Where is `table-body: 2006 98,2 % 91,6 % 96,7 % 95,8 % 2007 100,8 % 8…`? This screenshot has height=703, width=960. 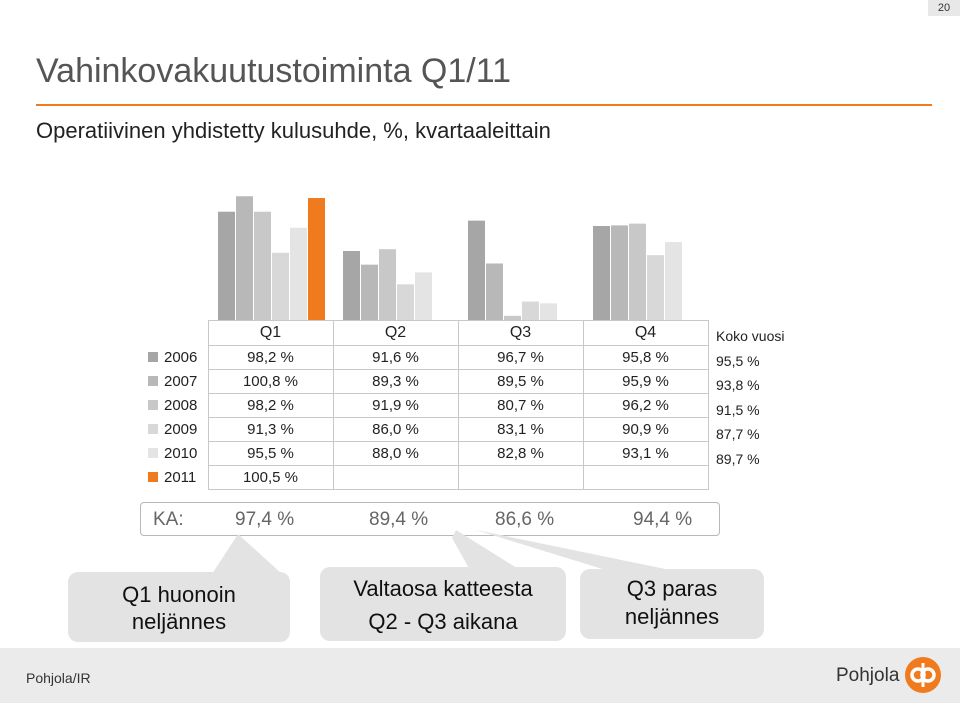
table-body: 2006 98,2 % 91,6 % 96,7 % 95,8 % 2007 100,8 % 8… is located at coordinates (428, 417).